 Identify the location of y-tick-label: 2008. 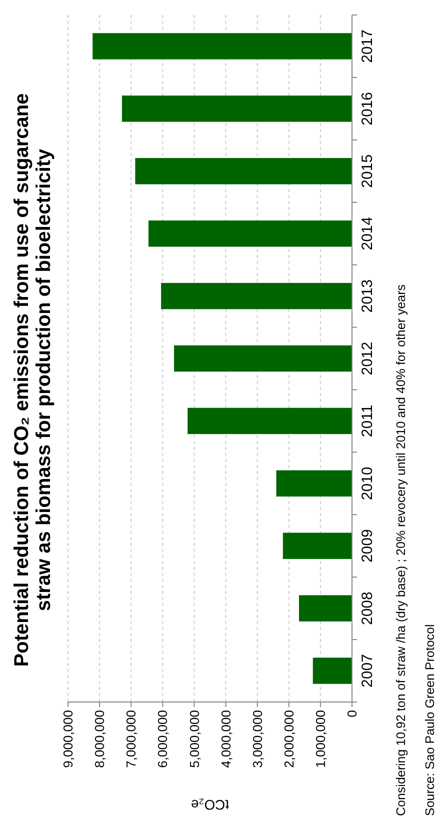
(367, 609).